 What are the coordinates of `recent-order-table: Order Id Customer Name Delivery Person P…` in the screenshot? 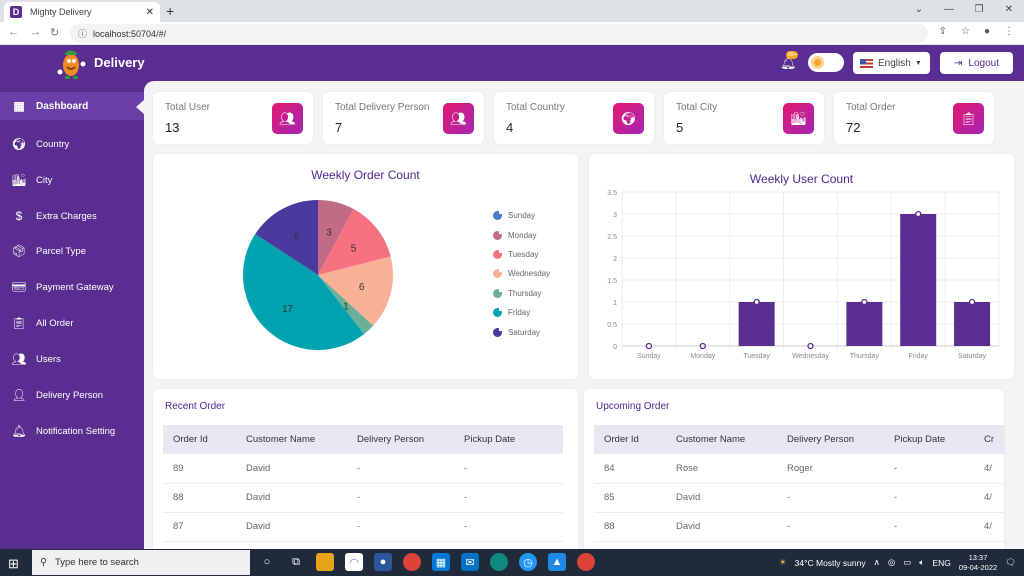 It's located at (363, 483).